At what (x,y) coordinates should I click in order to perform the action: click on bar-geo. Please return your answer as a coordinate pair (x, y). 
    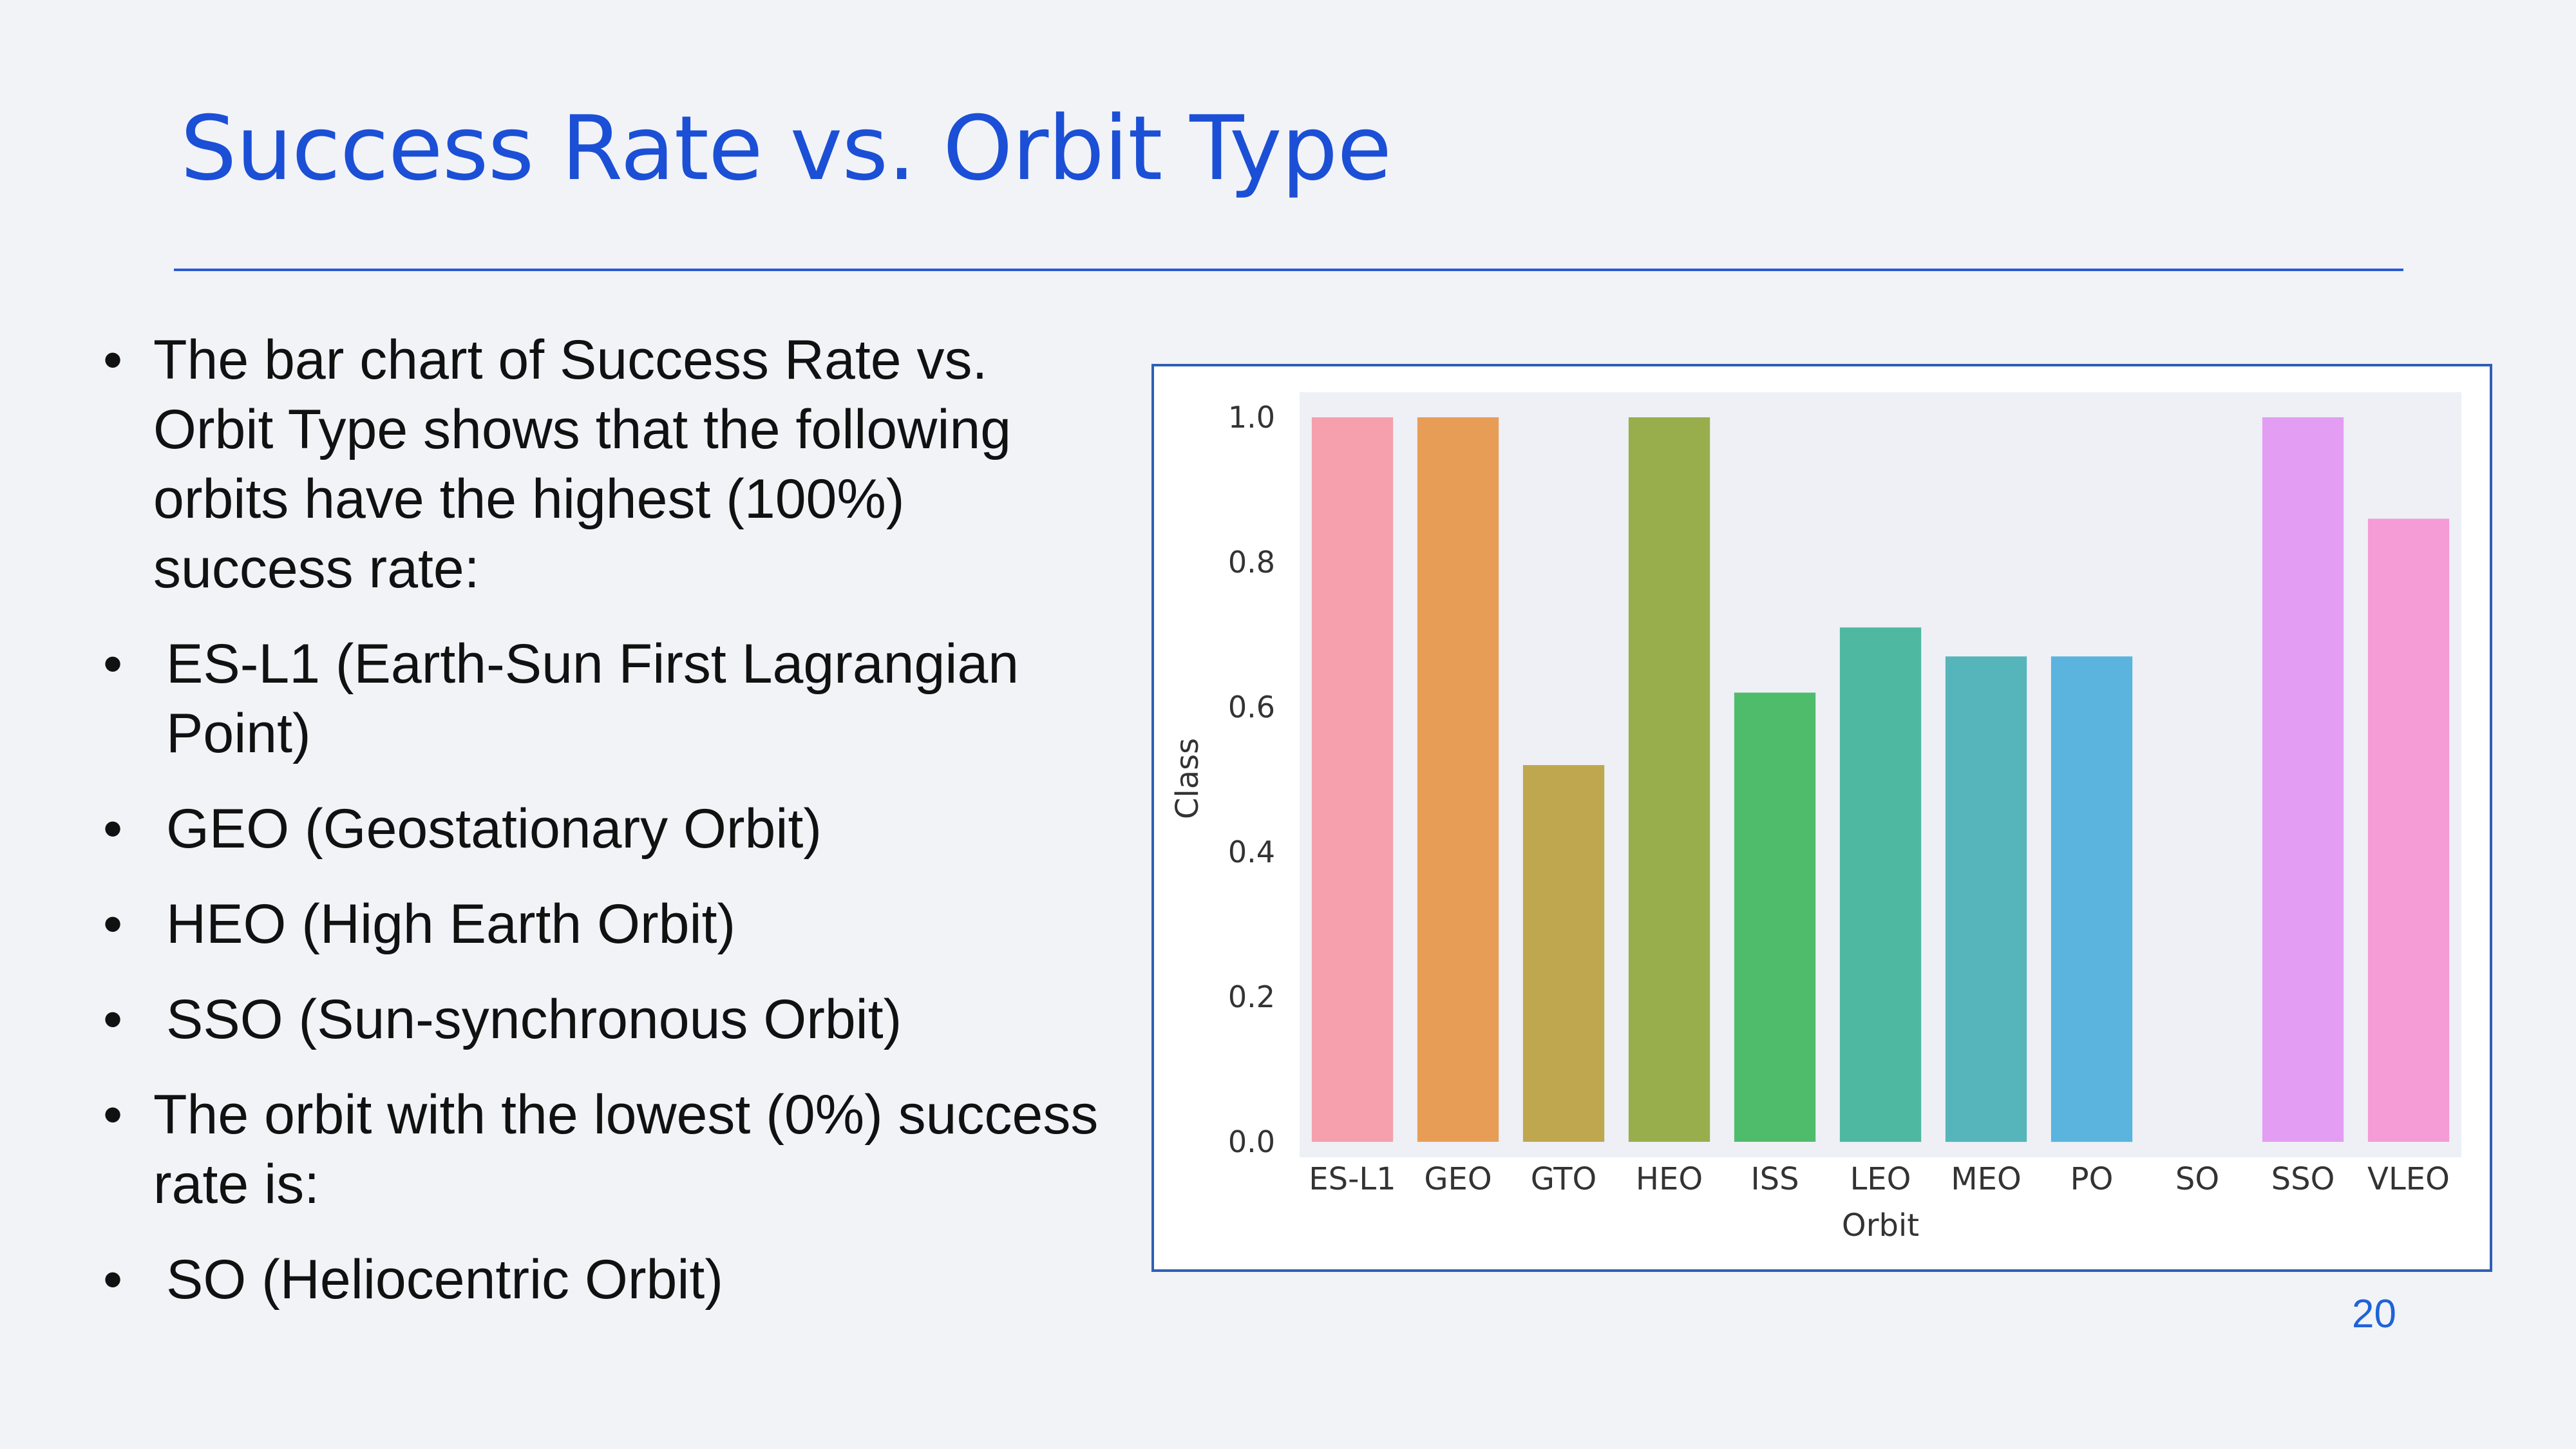
    Looking at the image, I should click on (1458, 780).